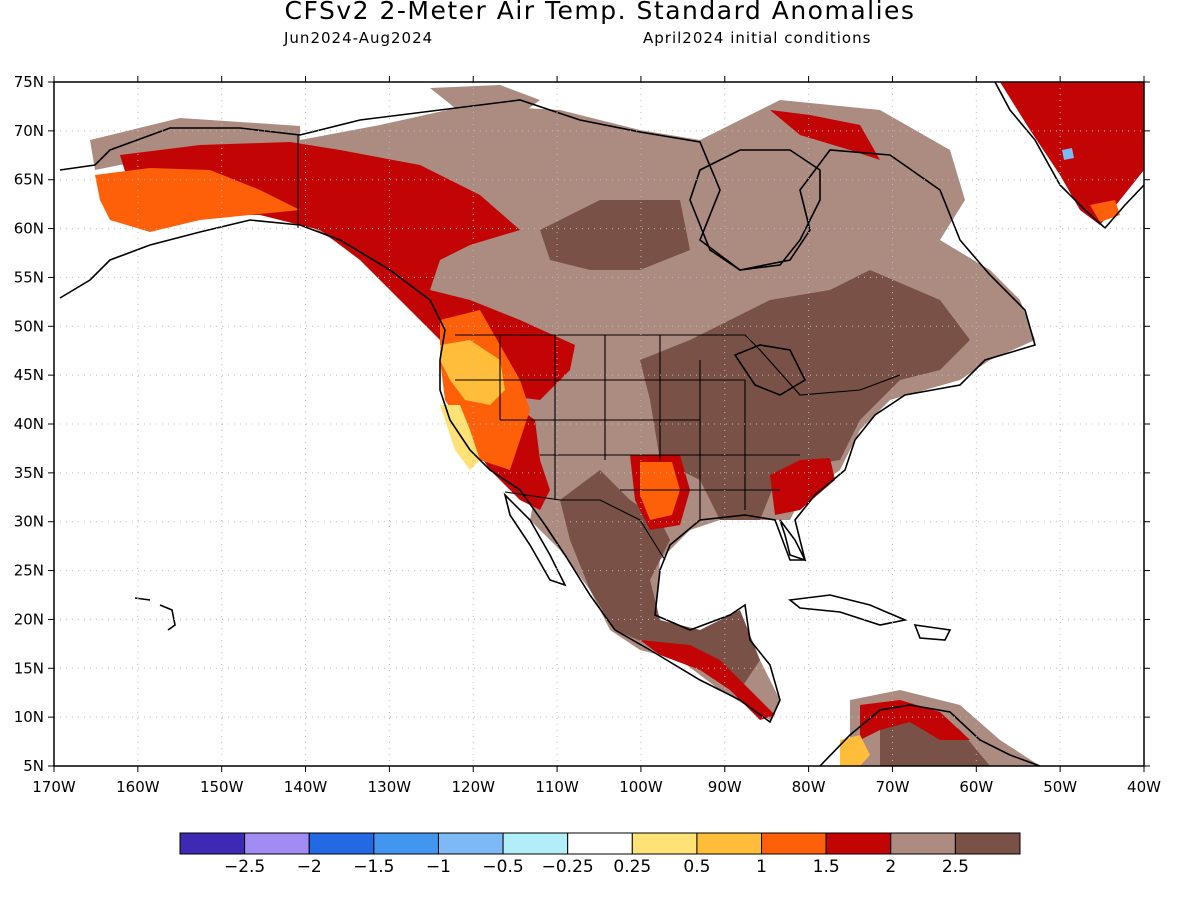 This screenshot has height=900, width=1200. What do you see at coordinates (29, 571) in the screenshot?
I see `lat-label: 25N` at bounding box center [29, 571].